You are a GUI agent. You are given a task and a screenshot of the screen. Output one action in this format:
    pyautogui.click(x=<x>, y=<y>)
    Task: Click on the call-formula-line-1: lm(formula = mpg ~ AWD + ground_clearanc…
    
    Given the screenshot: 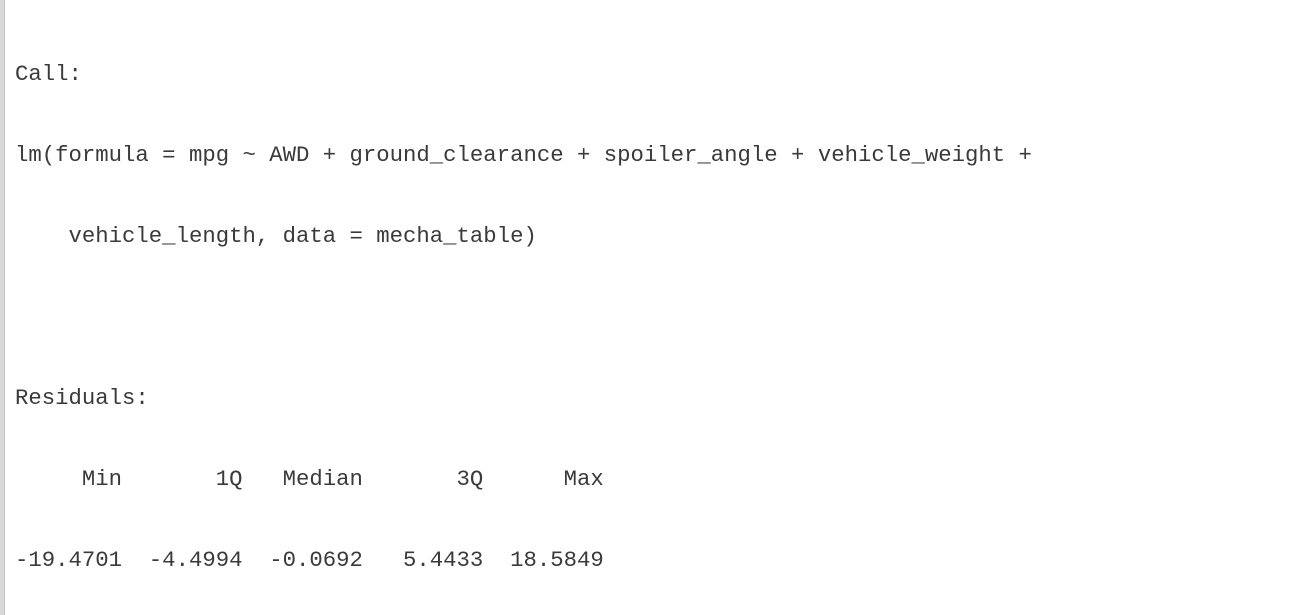 What is the action you would take?
    pyautogui.click(x=530, y=155)
    